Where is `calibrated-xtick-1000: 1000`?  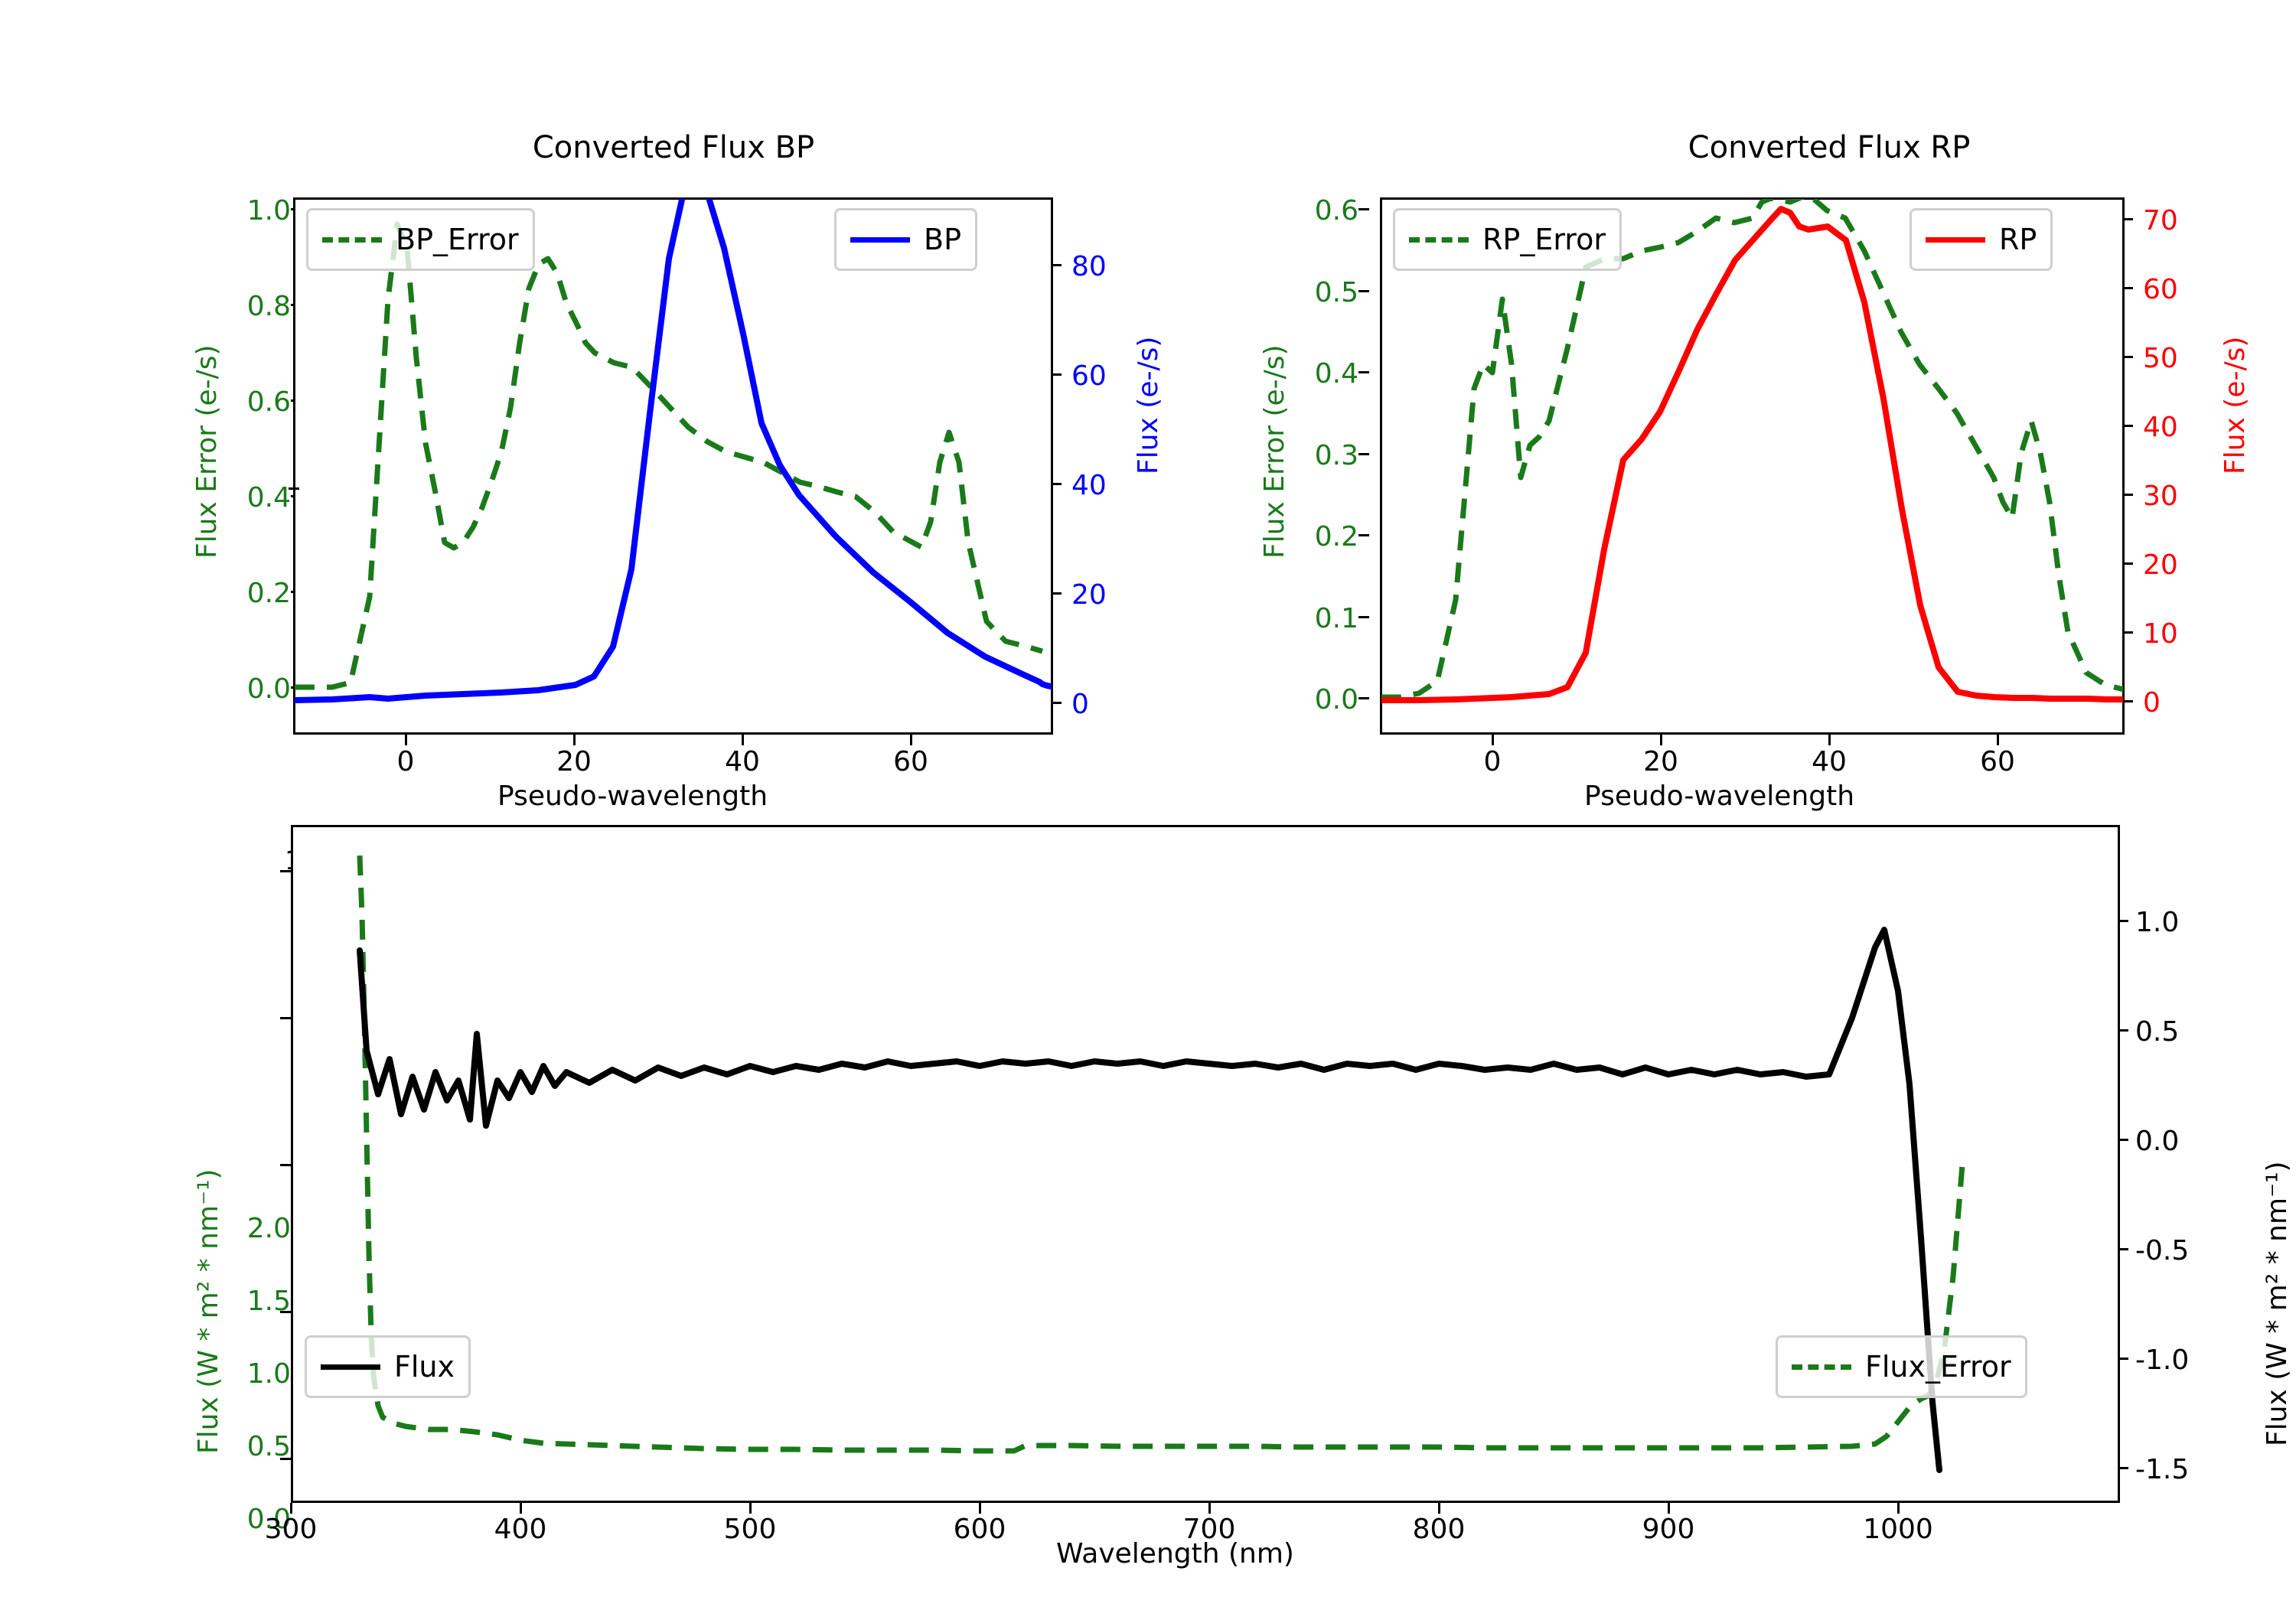 calibrated-xtick-1000: 1000 is located at coordinates (1898, 1529).